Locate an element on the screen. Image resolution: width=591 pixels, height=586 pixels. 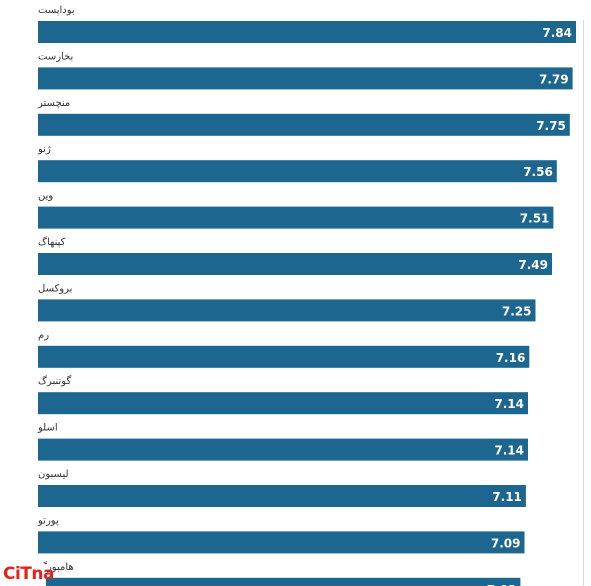
bar-value-label: 7.09 is located at coordinates (506, 543).